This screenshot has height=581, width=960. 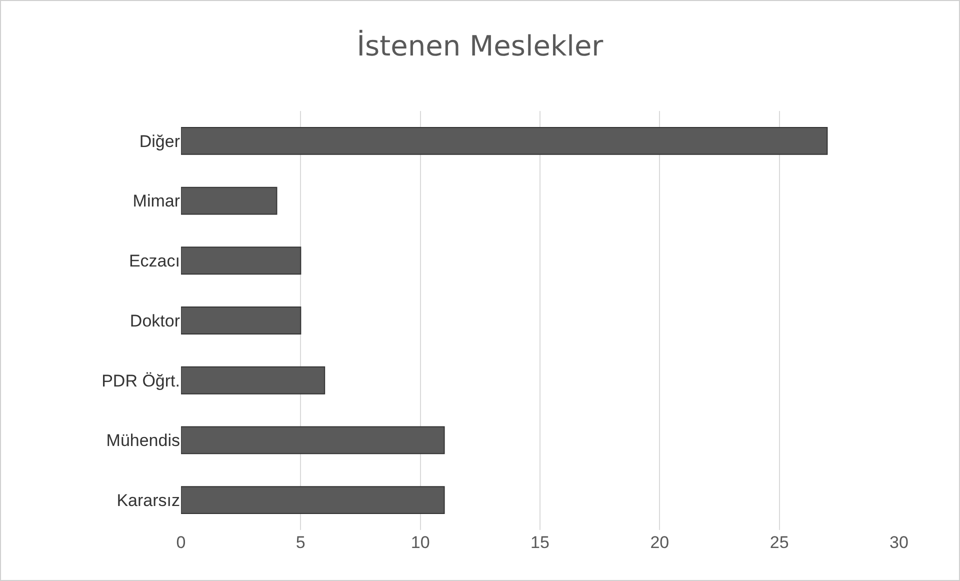 I want to click on chart-title: İstenen Meslekler, so click(x=480, y=45).